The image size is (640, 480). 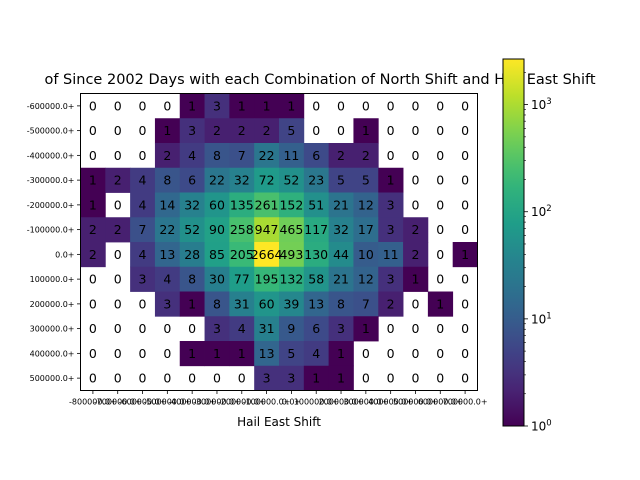 What do you see at coordinates (143, 402) in the screenshot?
I see `x-tick-label: -600000.0+` at bounding box center [143, 402].